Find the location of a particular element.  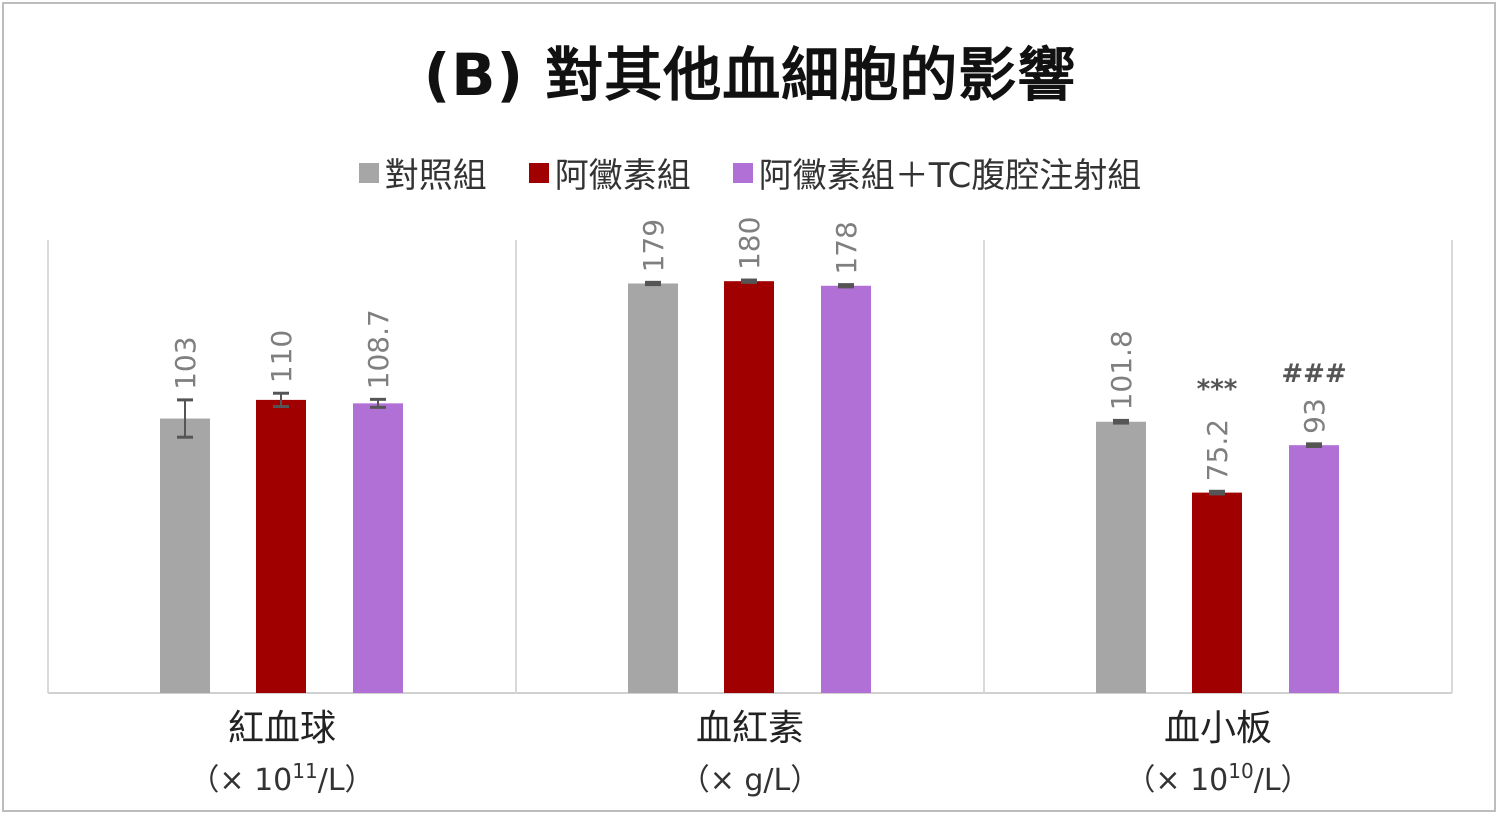

legend-swatch-doxorubicin is located at coordinates (538, 172).